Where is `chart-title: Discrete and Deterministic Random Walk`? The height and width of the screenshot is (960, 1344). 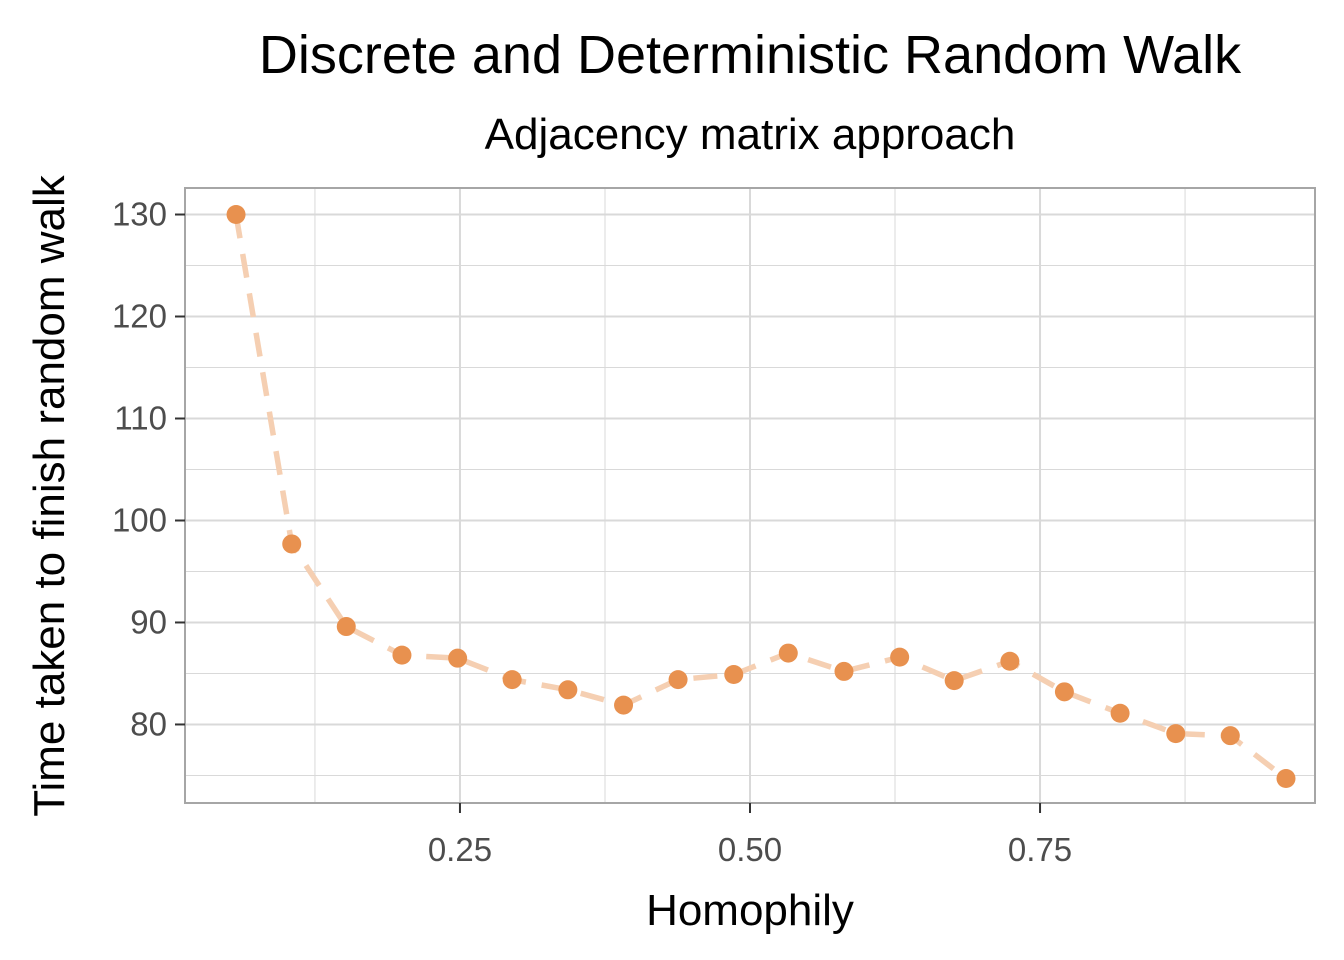 chart-title: Discrete and Deterministic Random Walk is located at coordinates (750, 55).